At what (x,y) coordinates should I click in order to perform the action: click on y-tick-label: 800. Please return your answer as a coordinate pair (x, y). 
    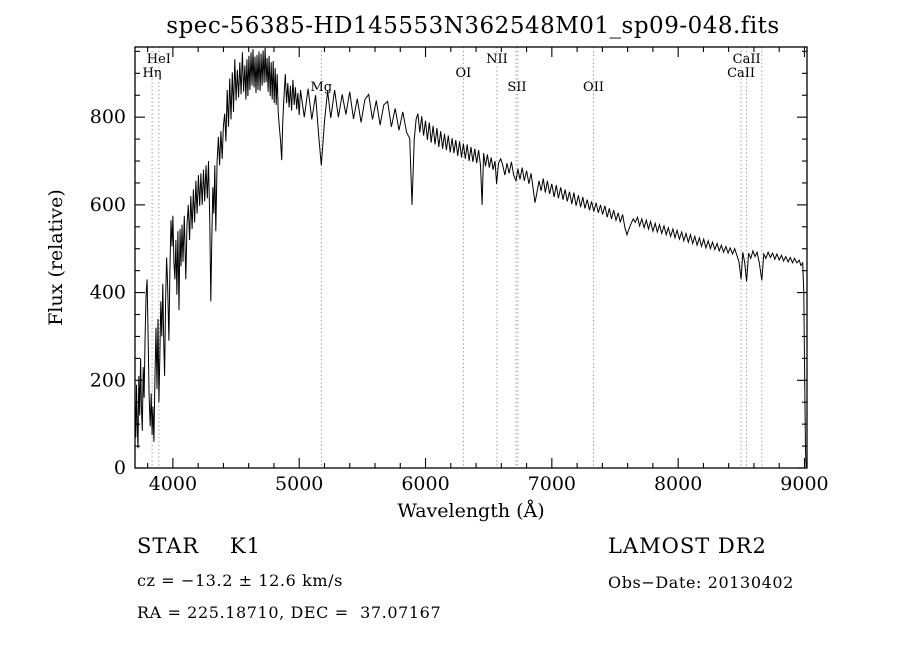
    Looking at the image, I should click on (108, 117).